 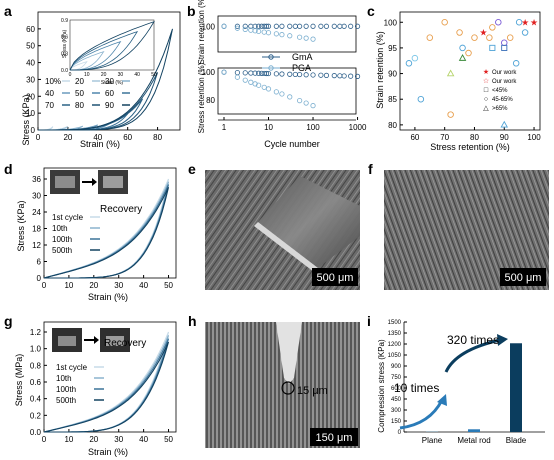 I want to click on legend-label-3: 500th, so click(x=62, y=250).